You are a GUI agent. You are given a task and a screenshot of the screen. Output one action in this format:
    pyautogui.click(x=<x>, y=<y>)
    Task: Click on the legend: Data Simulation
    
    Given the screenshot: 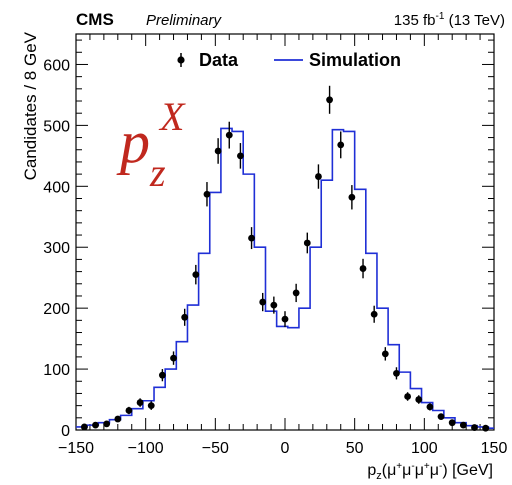 What is the action you would take?
    pyautogui.click(x=289, y=60)
    